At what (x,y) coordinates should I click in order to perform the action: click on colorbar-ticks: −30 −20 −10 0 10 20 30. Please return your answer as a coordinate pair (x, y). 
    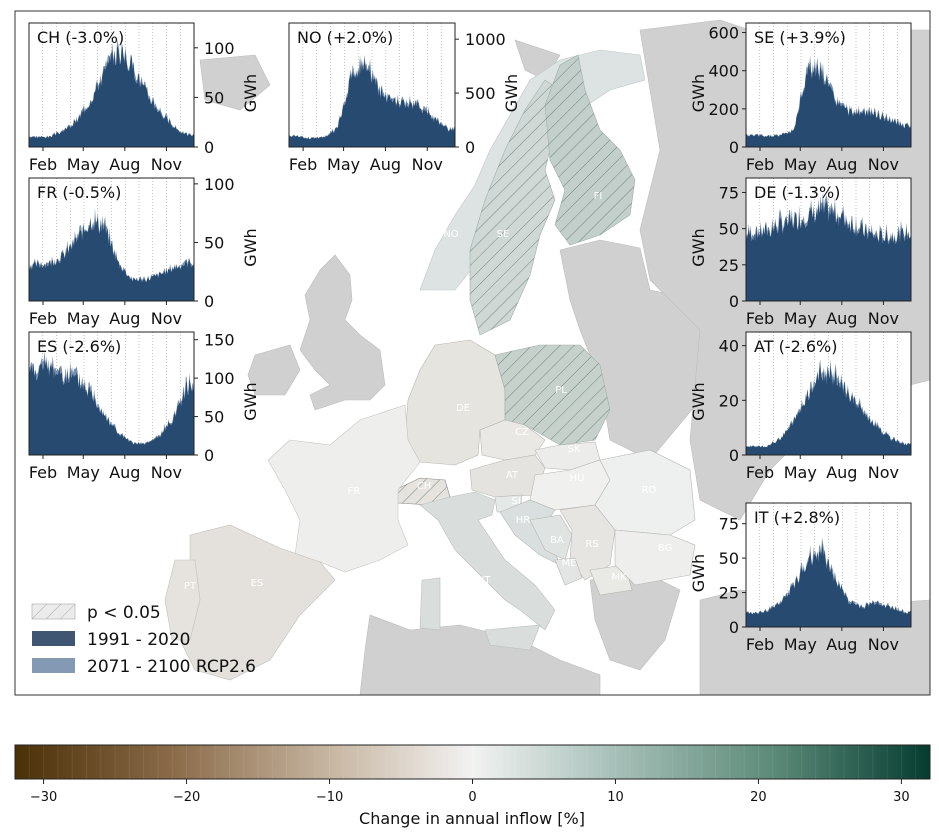
    Looking at the image, I should click on (470, 792).